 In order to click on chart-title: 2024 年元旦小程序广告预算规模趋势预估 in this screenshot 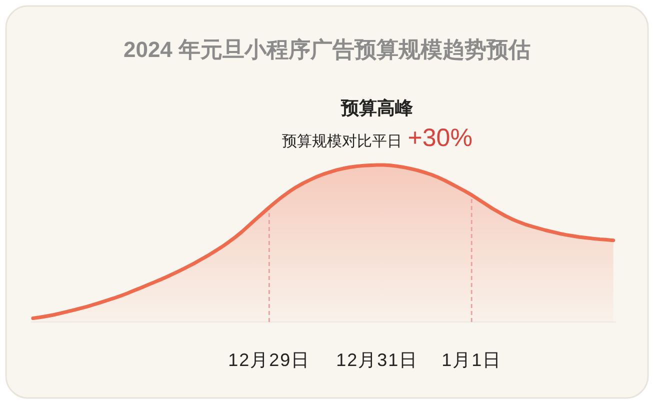, I will do `click(327, 49)`.